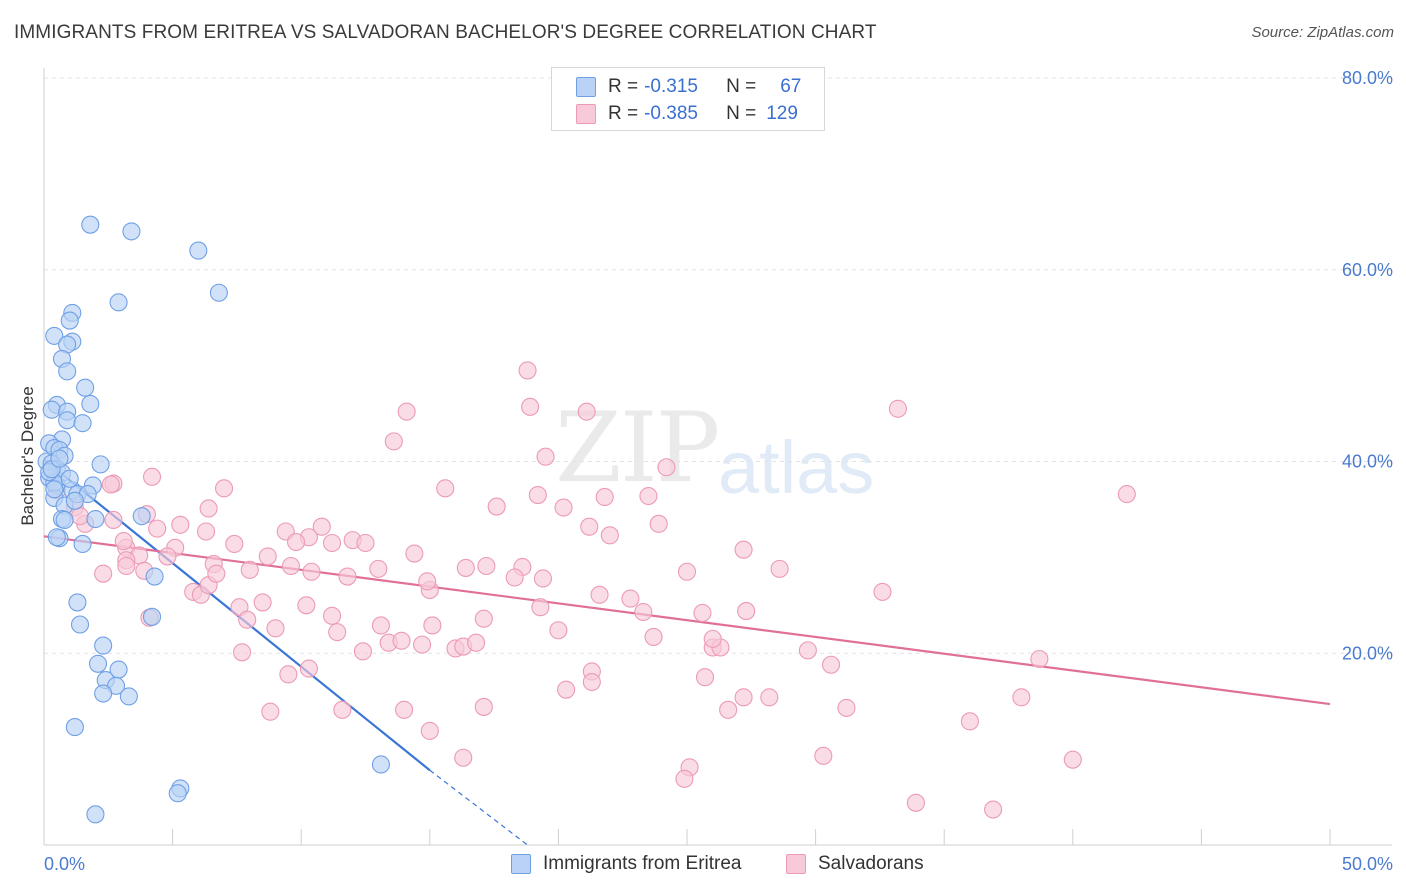  What do you see at coordinates (1367, 864) in the screenshot?
I see `x-tick-label: 50.0%` at bounding box center [1367, 864].